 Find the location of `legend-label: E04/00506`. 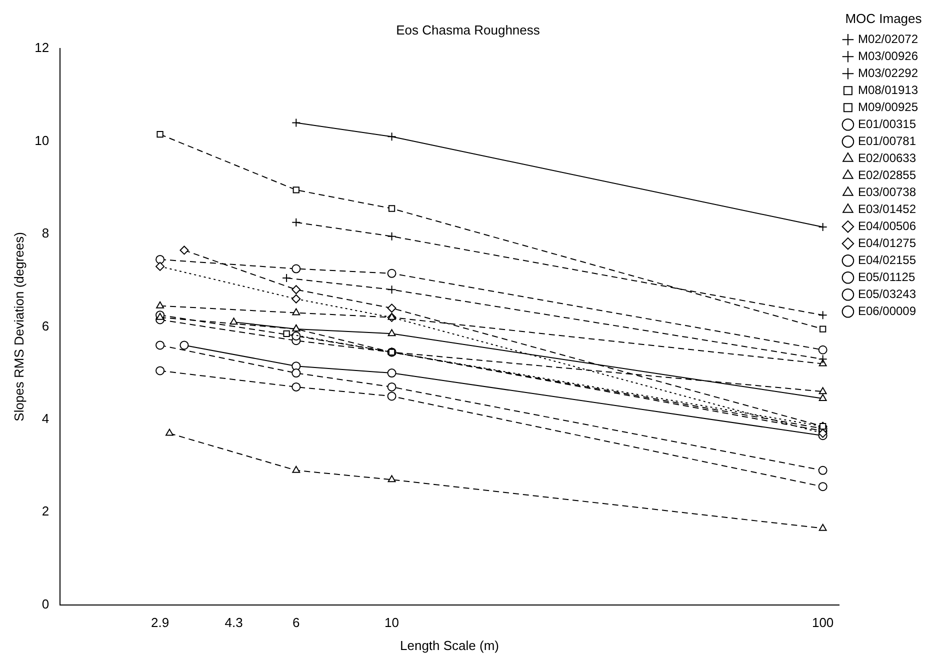

legend-label: E04/00506 is located at coordinates (887, 225).